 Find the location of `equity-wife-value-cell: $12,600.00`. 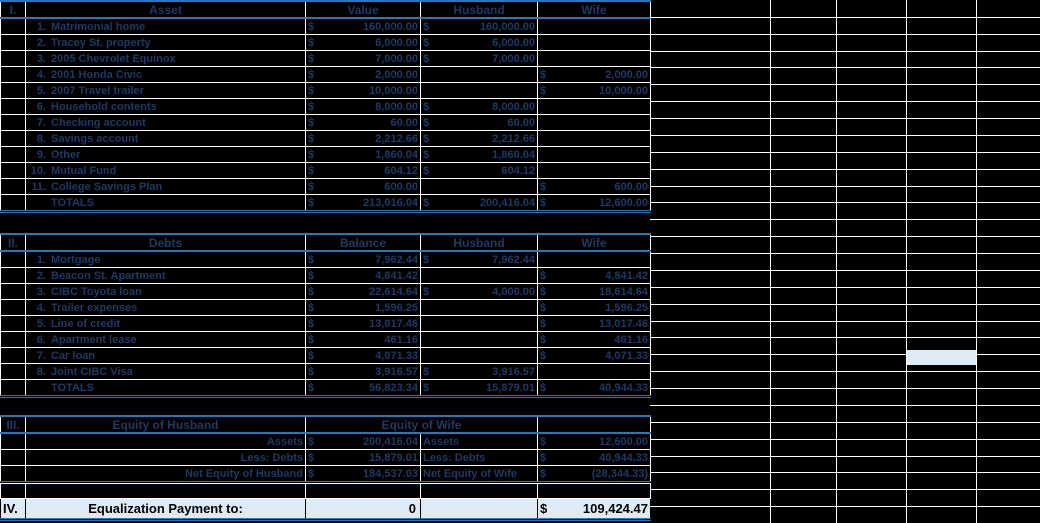

equity-wife-value-cell: $12,600.00 is located at coordinates (594, 441).